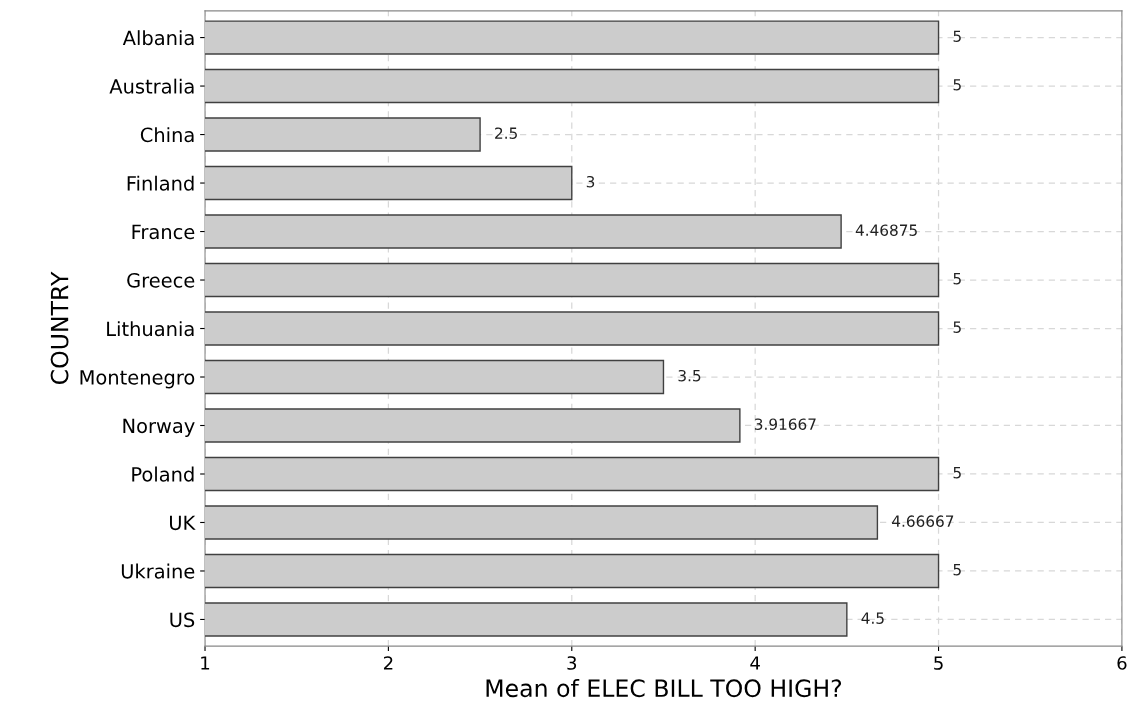 Image resolution: width=1139 pixels, height=726 pixels. Describe the element at coordinates (167, 135) in the screenshot. I see `y-tick-label: China` at that location.